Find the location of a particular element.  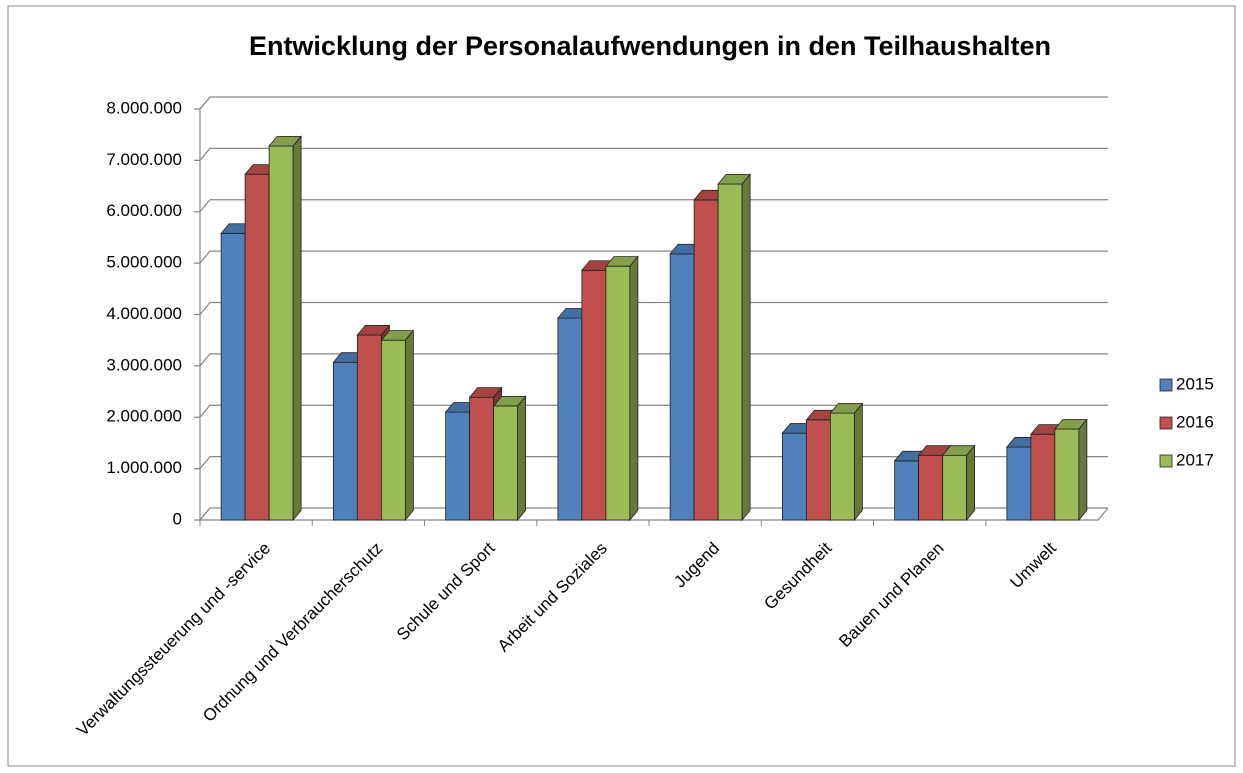

y-tick-label: 1.000.000 is located at coordinates (144, 467).